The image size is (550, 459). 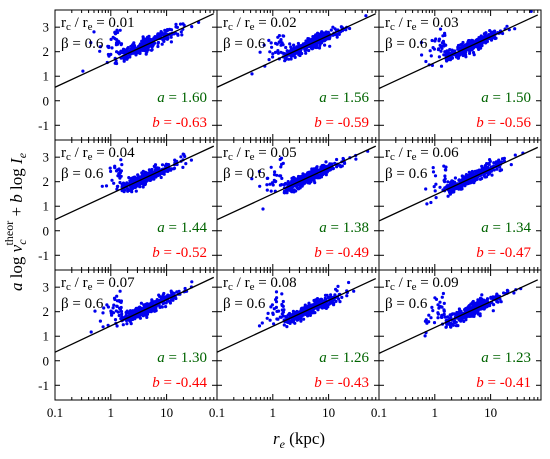 I want to click on panel-beta-label: β = 0.6, so click(x=82, y=304).